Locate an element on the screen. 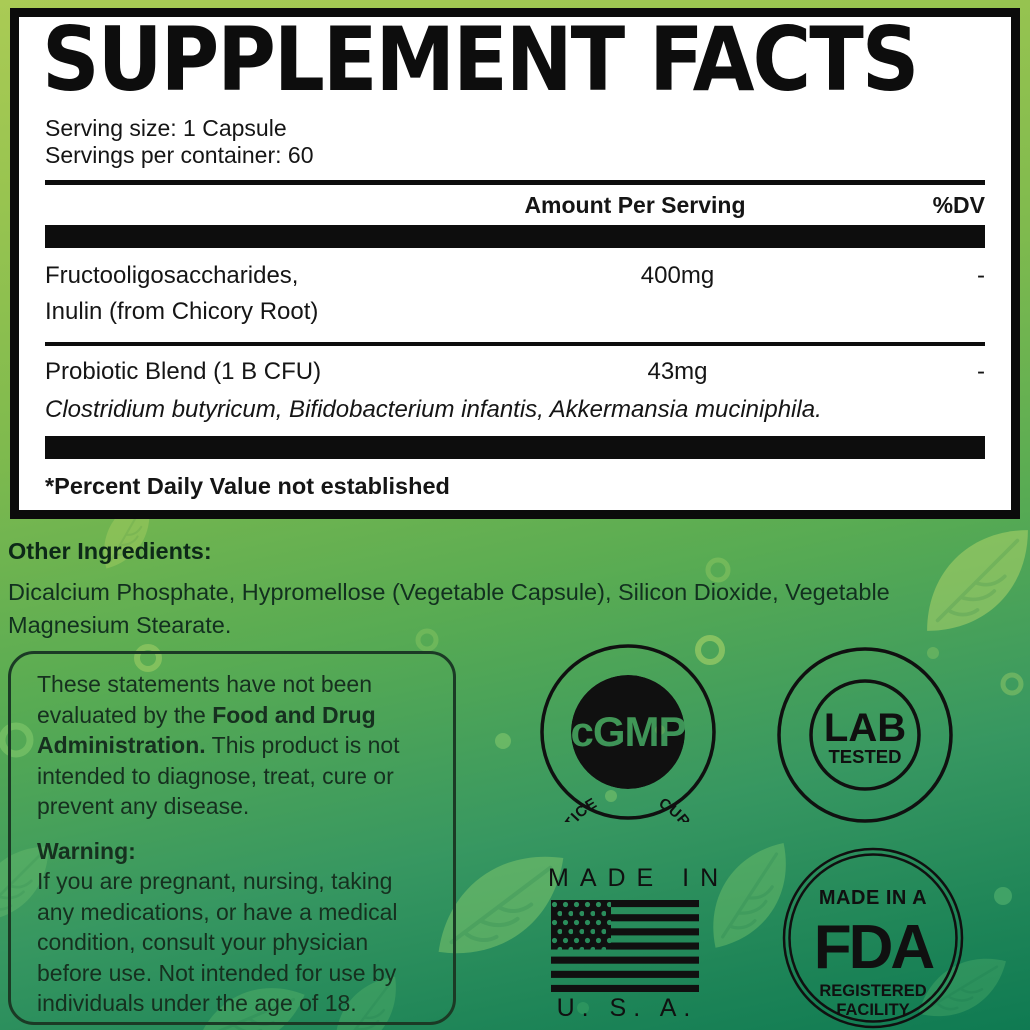  other-ingredients-heading: Other Ingredients: is located at coordinates (110, 551).